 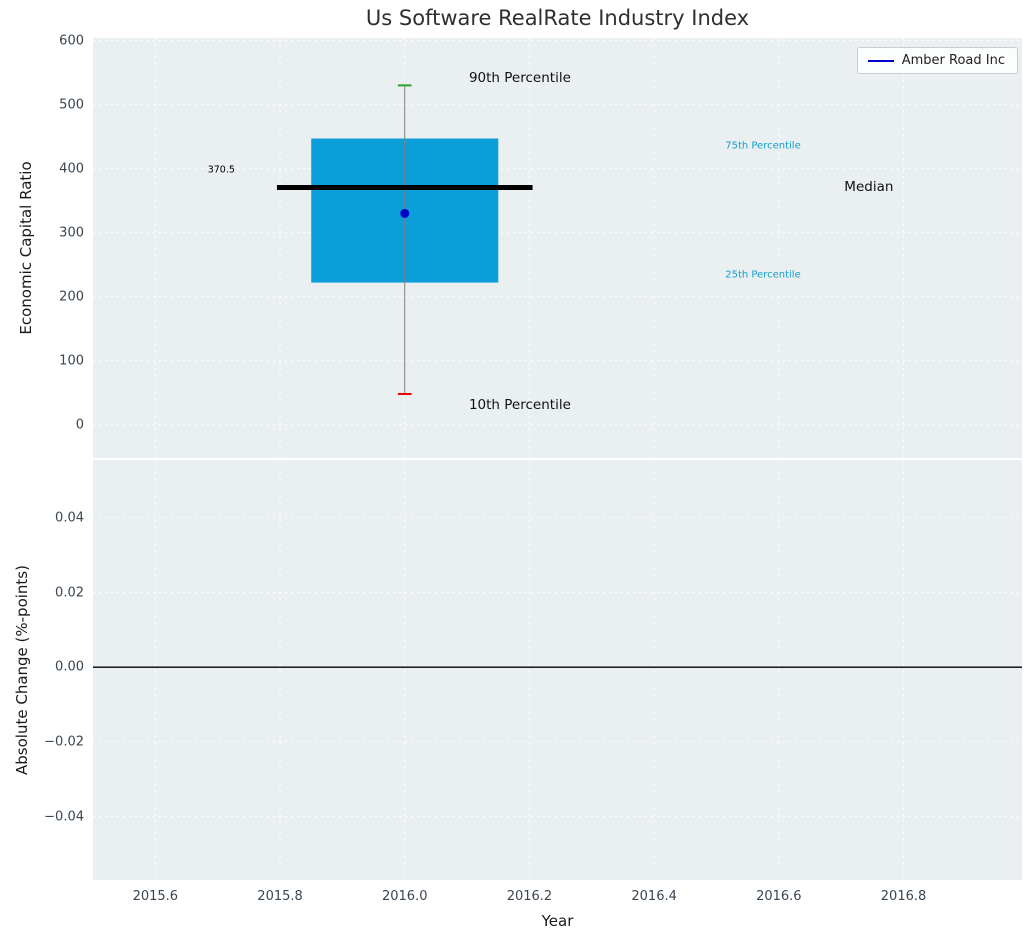 I want to click on y-tick-label: 100, so click(x=71, y=361).